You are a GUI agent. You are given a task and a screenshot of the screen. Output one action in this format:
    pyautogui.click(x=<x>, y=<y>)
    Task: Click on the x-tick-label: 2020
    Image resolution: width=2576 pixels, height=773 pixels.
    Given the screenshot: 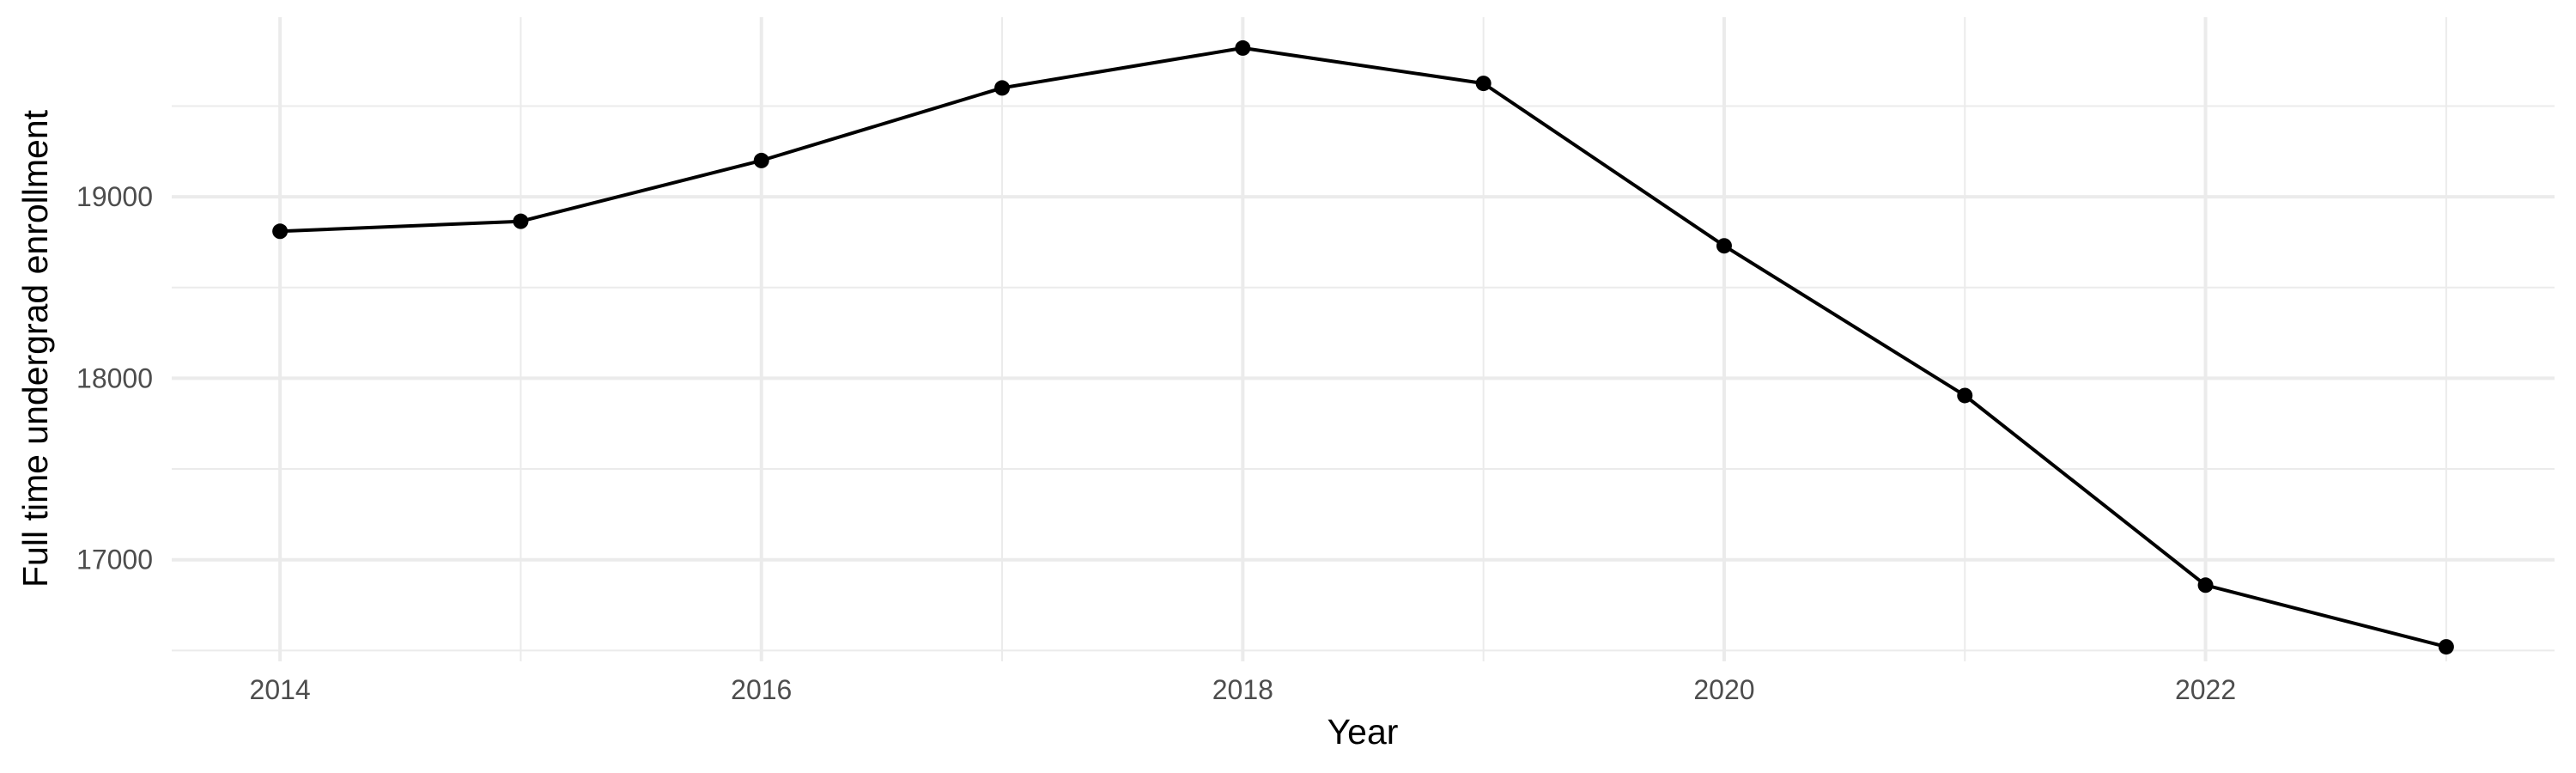 What is the action you would take?
    pyautogui.click(x=1723, y=689)
    